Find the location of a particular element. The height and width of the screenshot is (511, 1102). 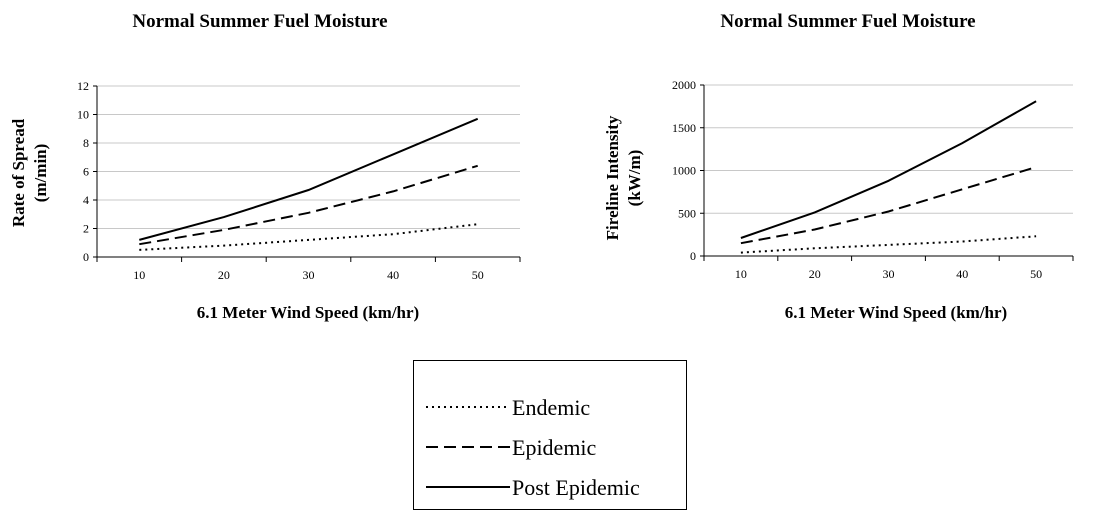

legend-label-epidemic: Epidemic is located at coordinates (554, 447).